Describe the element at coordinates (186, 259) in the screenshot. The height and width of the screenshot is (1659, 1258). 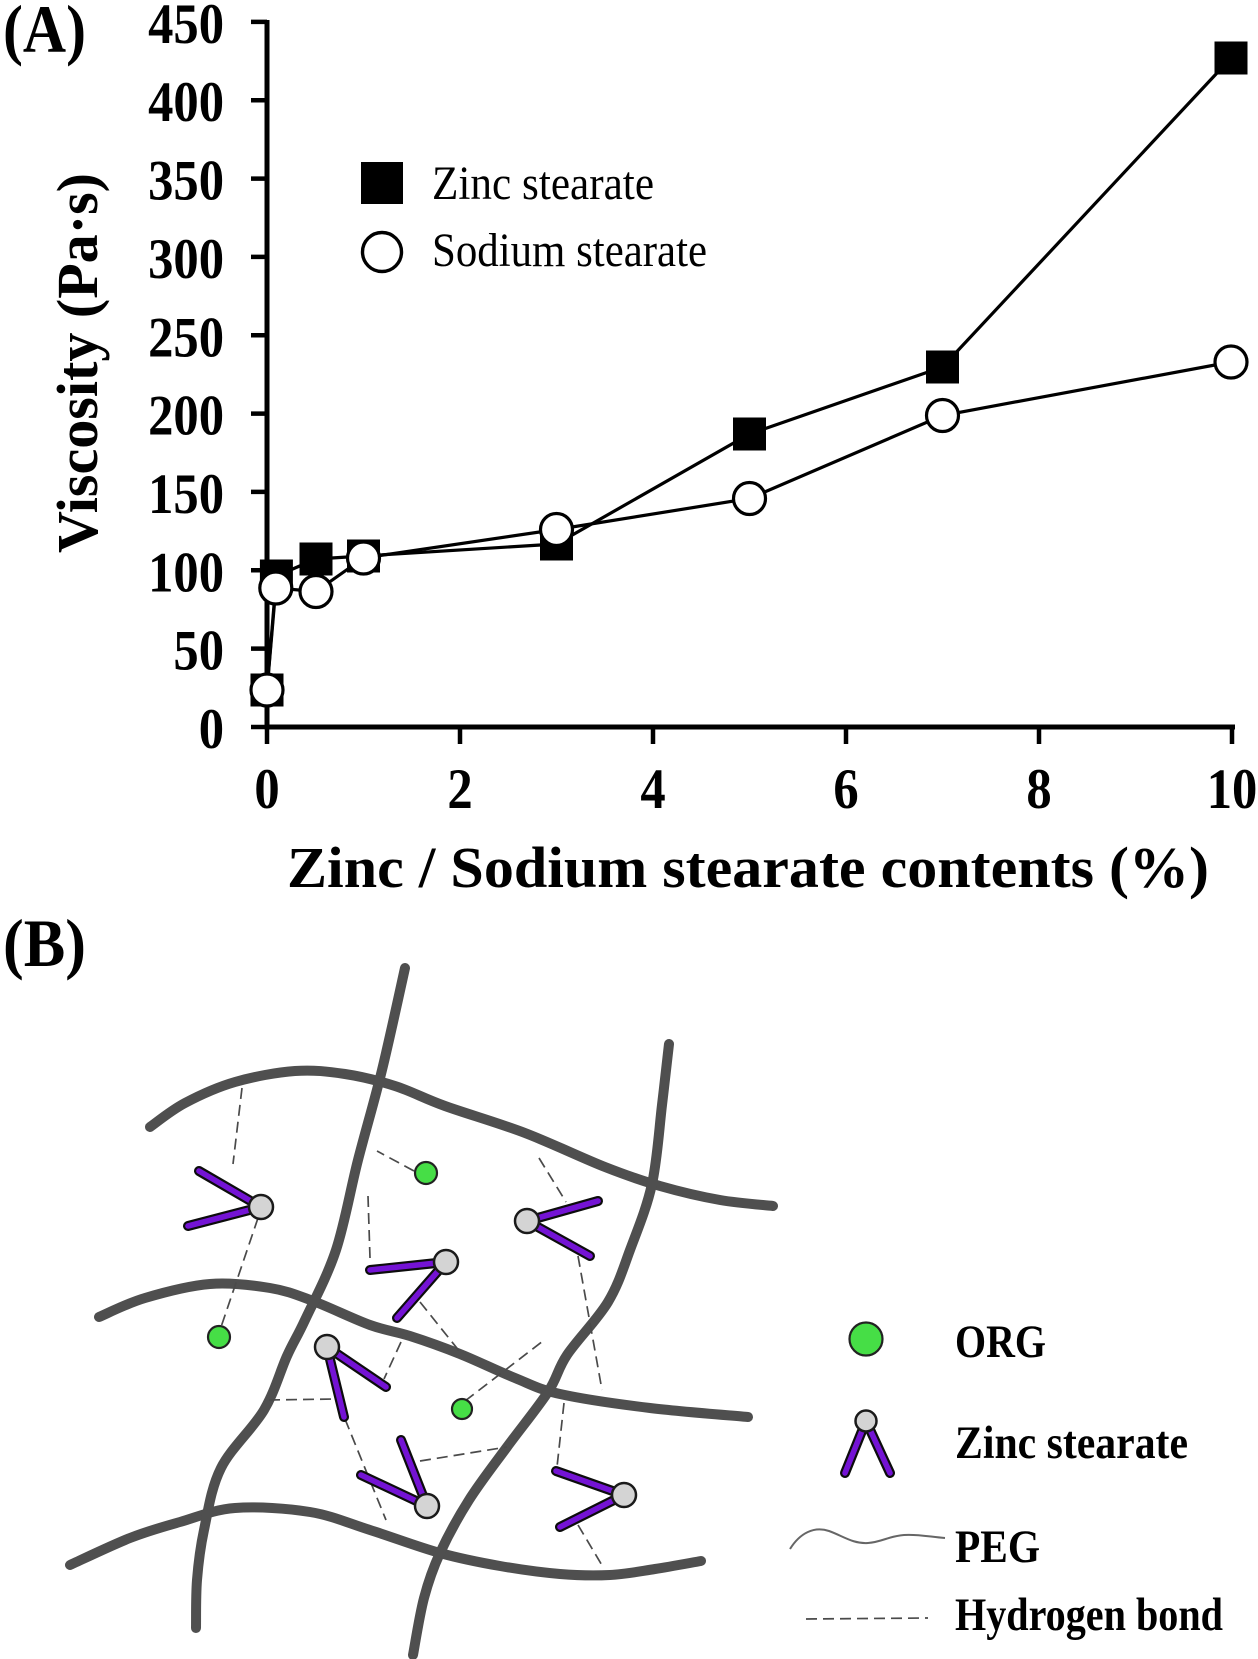
I see `svg-text: 300` at that location.